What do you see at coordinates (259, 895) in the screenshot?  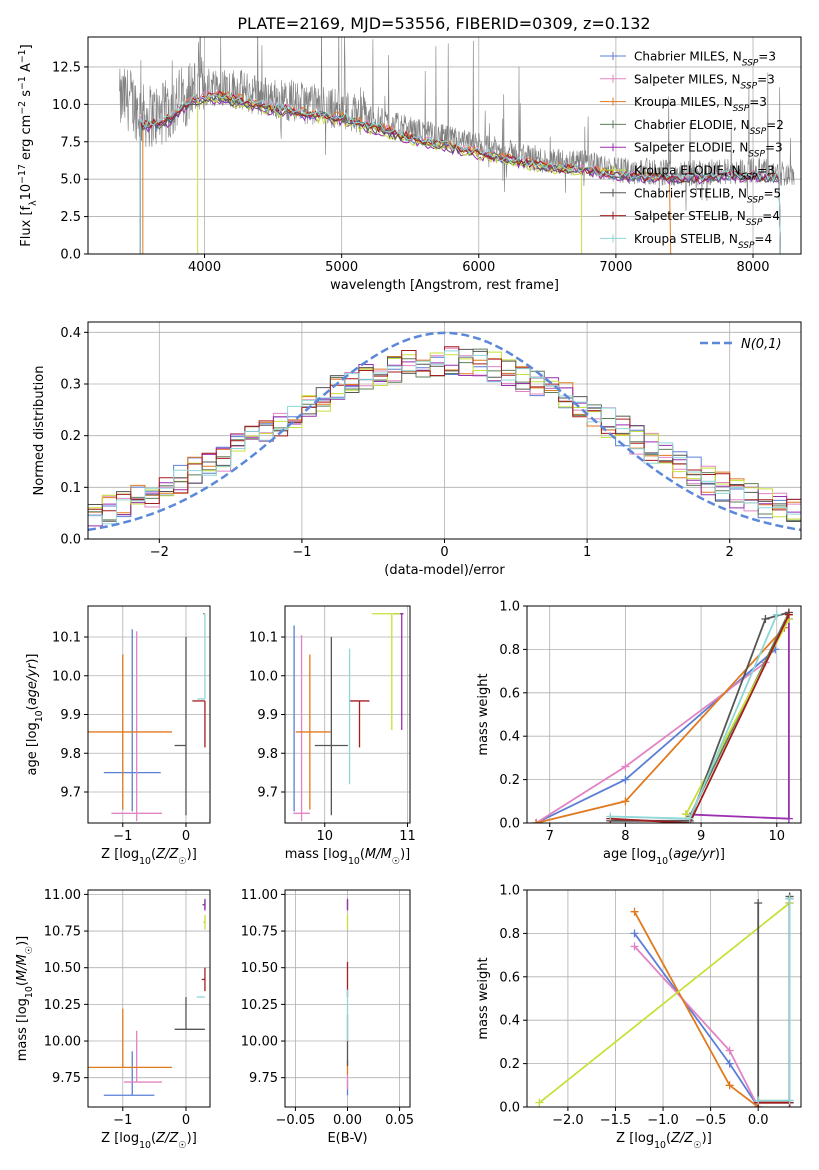 I see `y-tick-label: 11.00` at bounding box center [259, 895].